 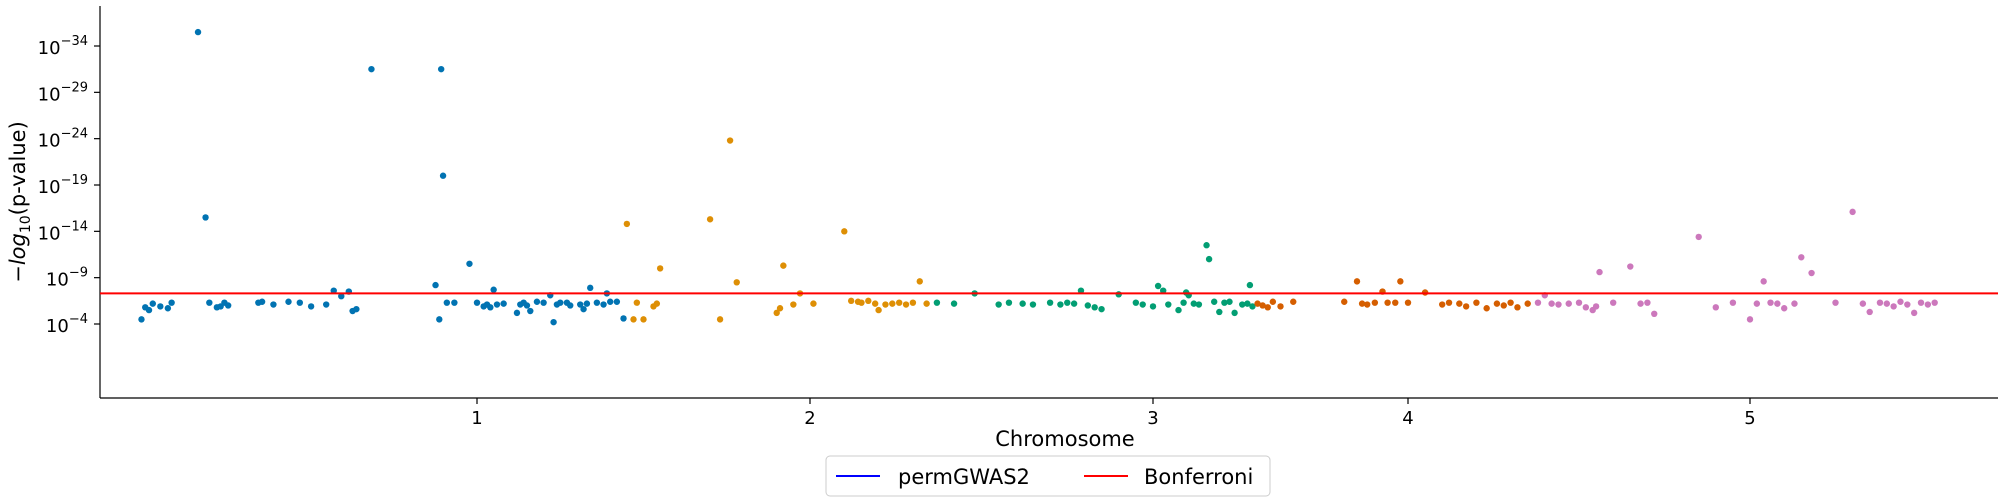 What do you see at coordinates (20, 202) in the screenshot?
I see `y-axis-title: −log10(p-value)` at bounding box center [20, 202].